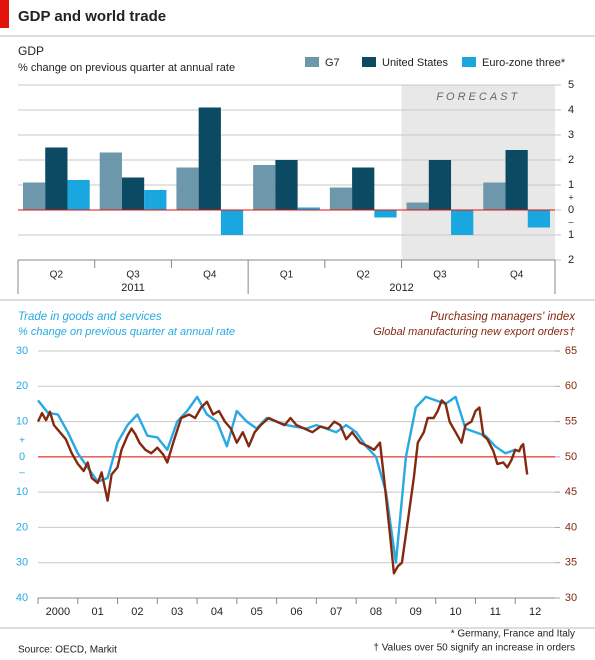  Describe the element at coordinates (571, 110) in the screenshot. I see `y-tick-label: 4` at that location.